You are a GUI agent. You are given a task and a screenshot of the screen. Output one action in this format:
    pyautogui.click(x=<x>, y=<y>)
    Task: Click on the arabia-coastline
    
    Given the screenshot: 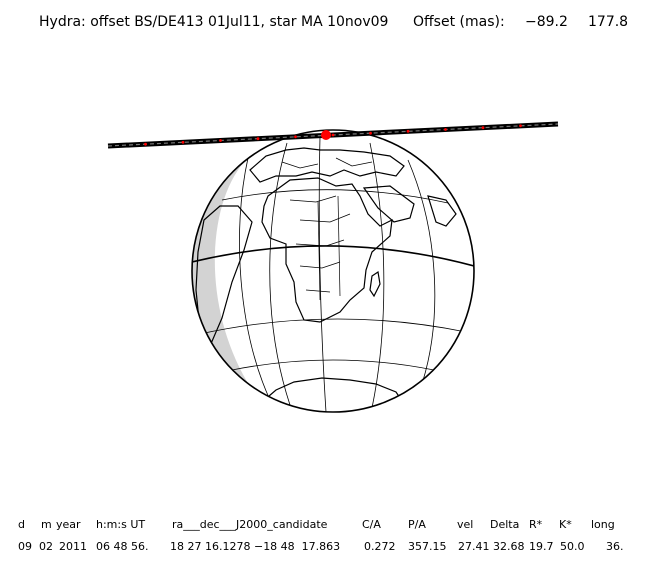 What is the action you would take?
    pyautogui.click(x=388, y=204)
    